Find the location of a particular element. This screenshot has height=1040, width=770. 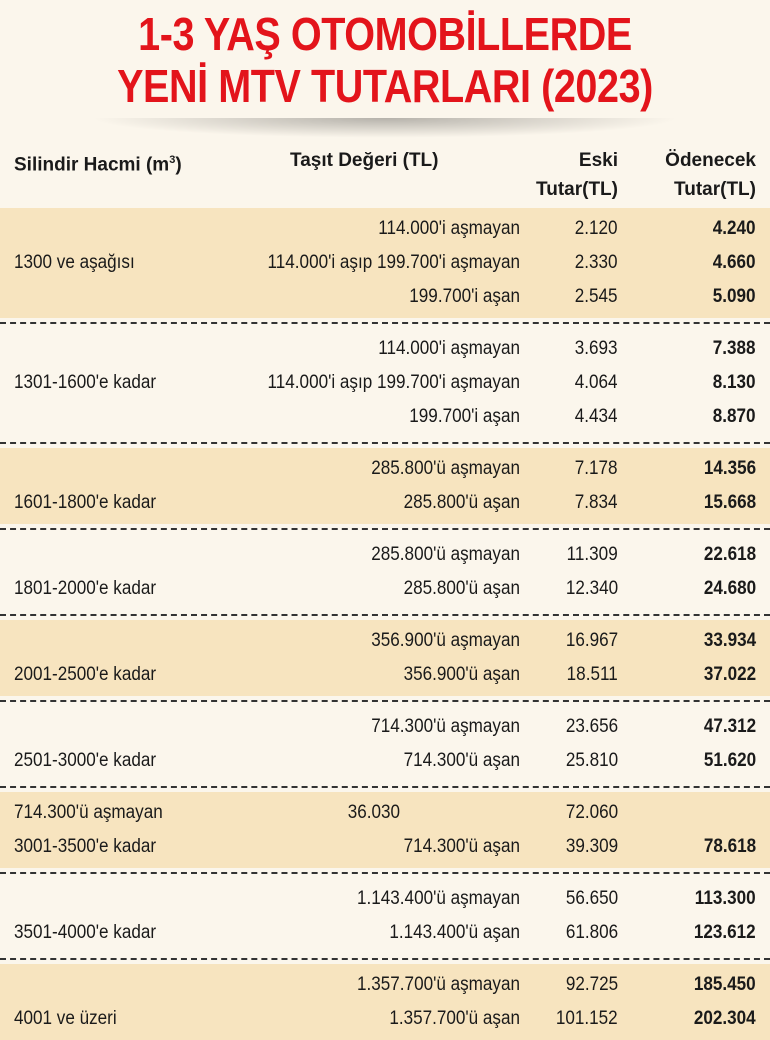

title-shadow-divider is located at coordinates (385, 128).